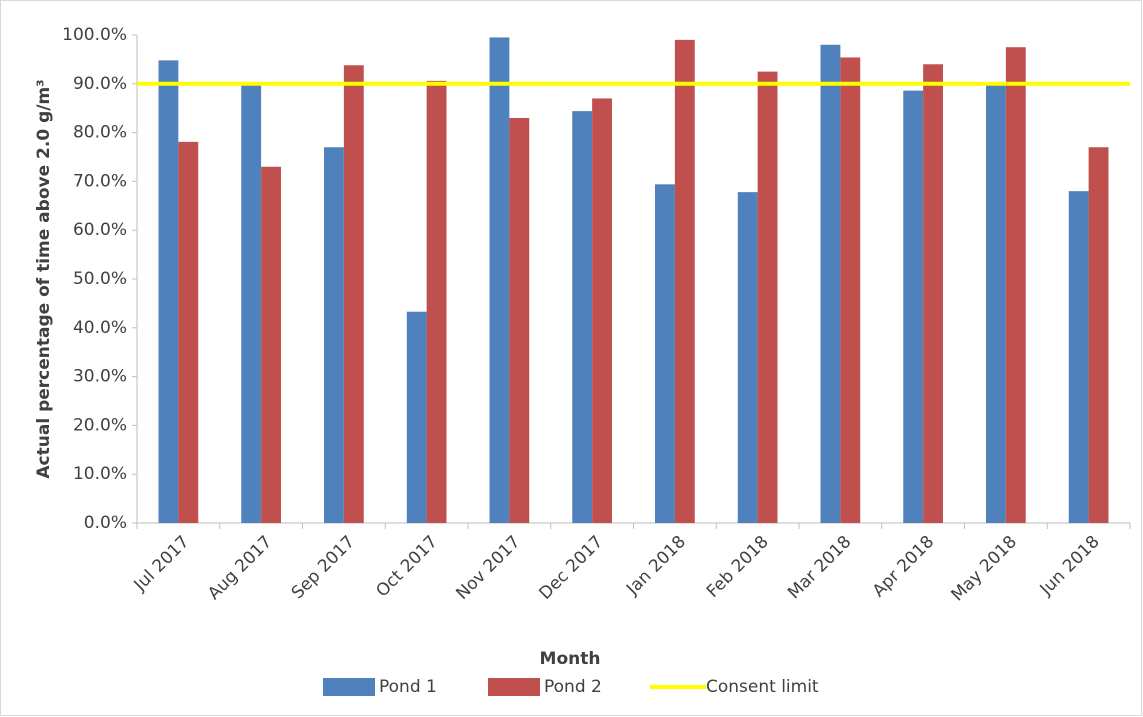 Image resolution: width=1143 pixels, height=717 pixels. What do you see at coordinates (100, 230) in the screenshot?
I see `y-tick-label: 60.0%` at bounding box center [100, 230].